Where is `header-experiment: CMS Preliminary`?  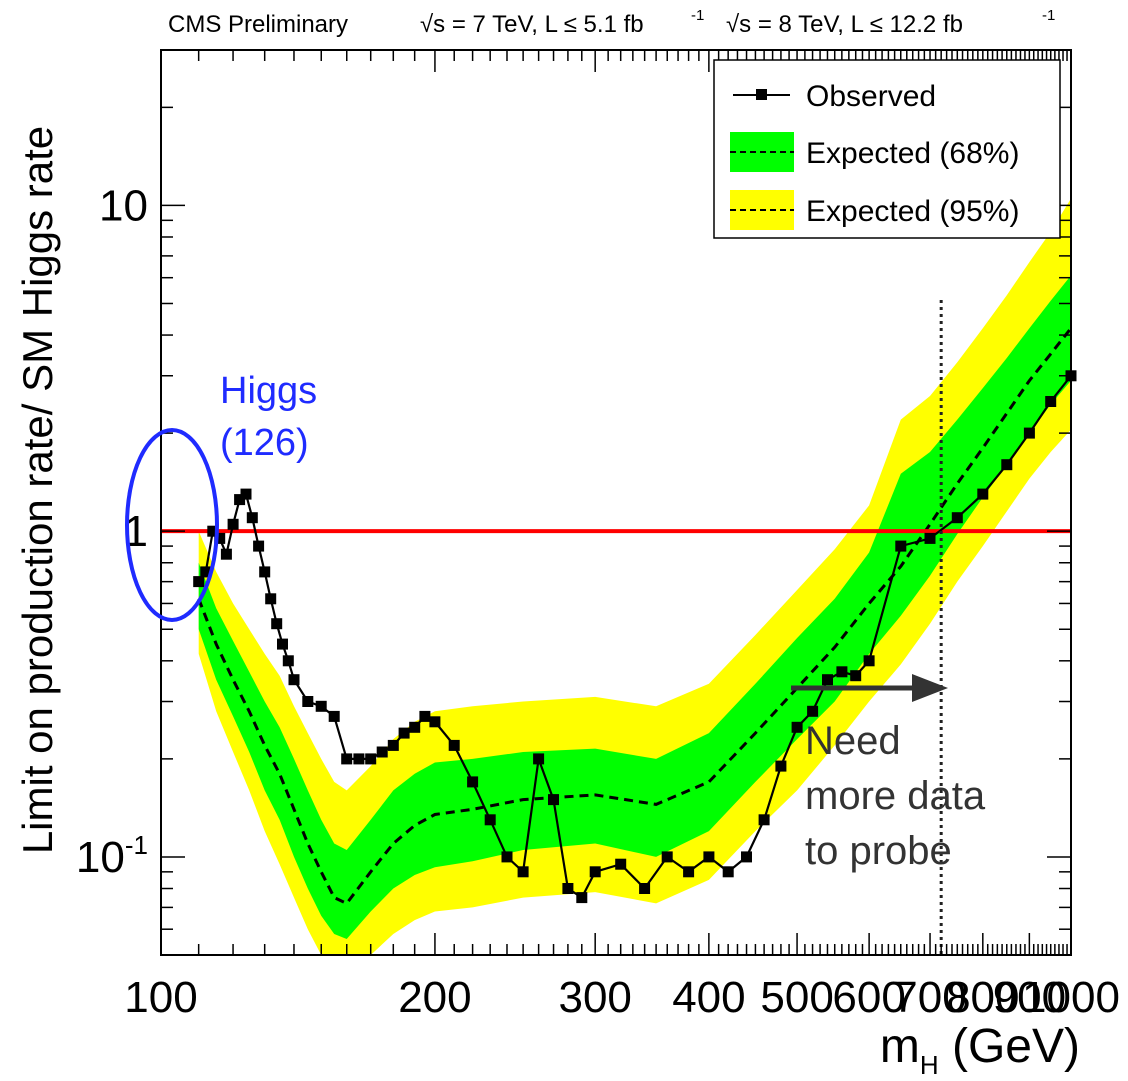
header-experiment: CMS Preliminary is located at coordinates (258, 24).